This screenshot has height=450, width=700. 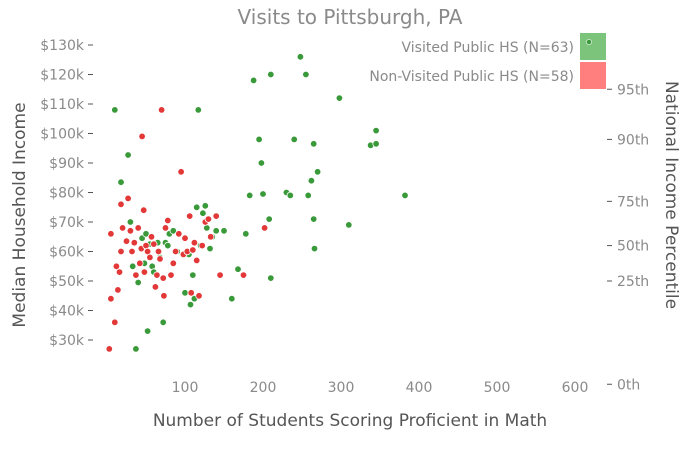 I want to click on x-axis: 100 200 300 400 500 600, so click(x=380, y=388).